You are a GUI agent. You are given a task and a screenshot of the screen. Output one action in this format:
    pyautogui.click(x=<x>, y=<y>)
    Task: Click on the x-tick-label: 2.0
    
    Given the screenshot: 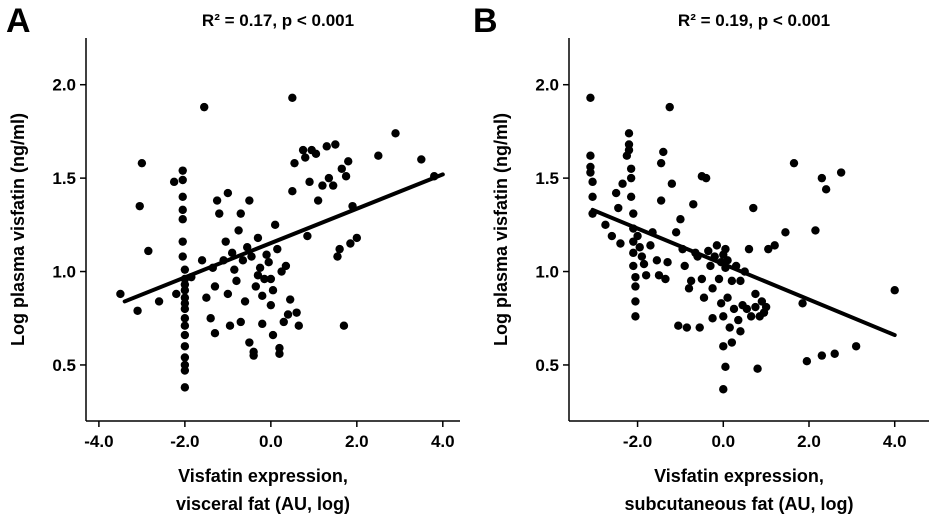 What is the action you would take?
    pyautogui.click(x=809, y=441)
    